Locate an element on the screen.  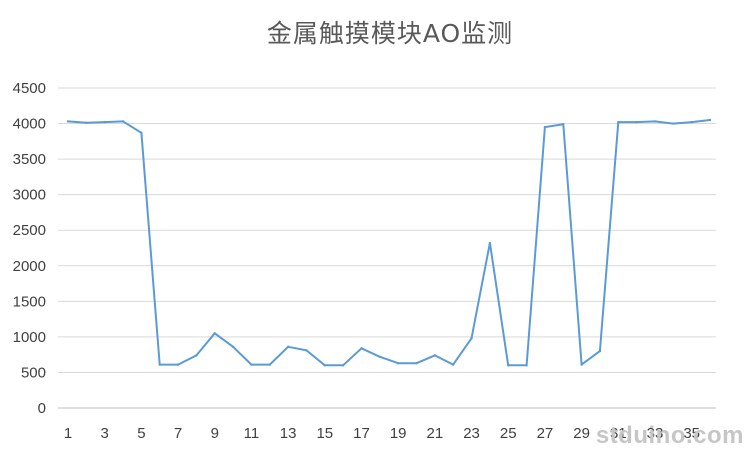
x-tick-label: 27 is located at coordinates (545, 433).